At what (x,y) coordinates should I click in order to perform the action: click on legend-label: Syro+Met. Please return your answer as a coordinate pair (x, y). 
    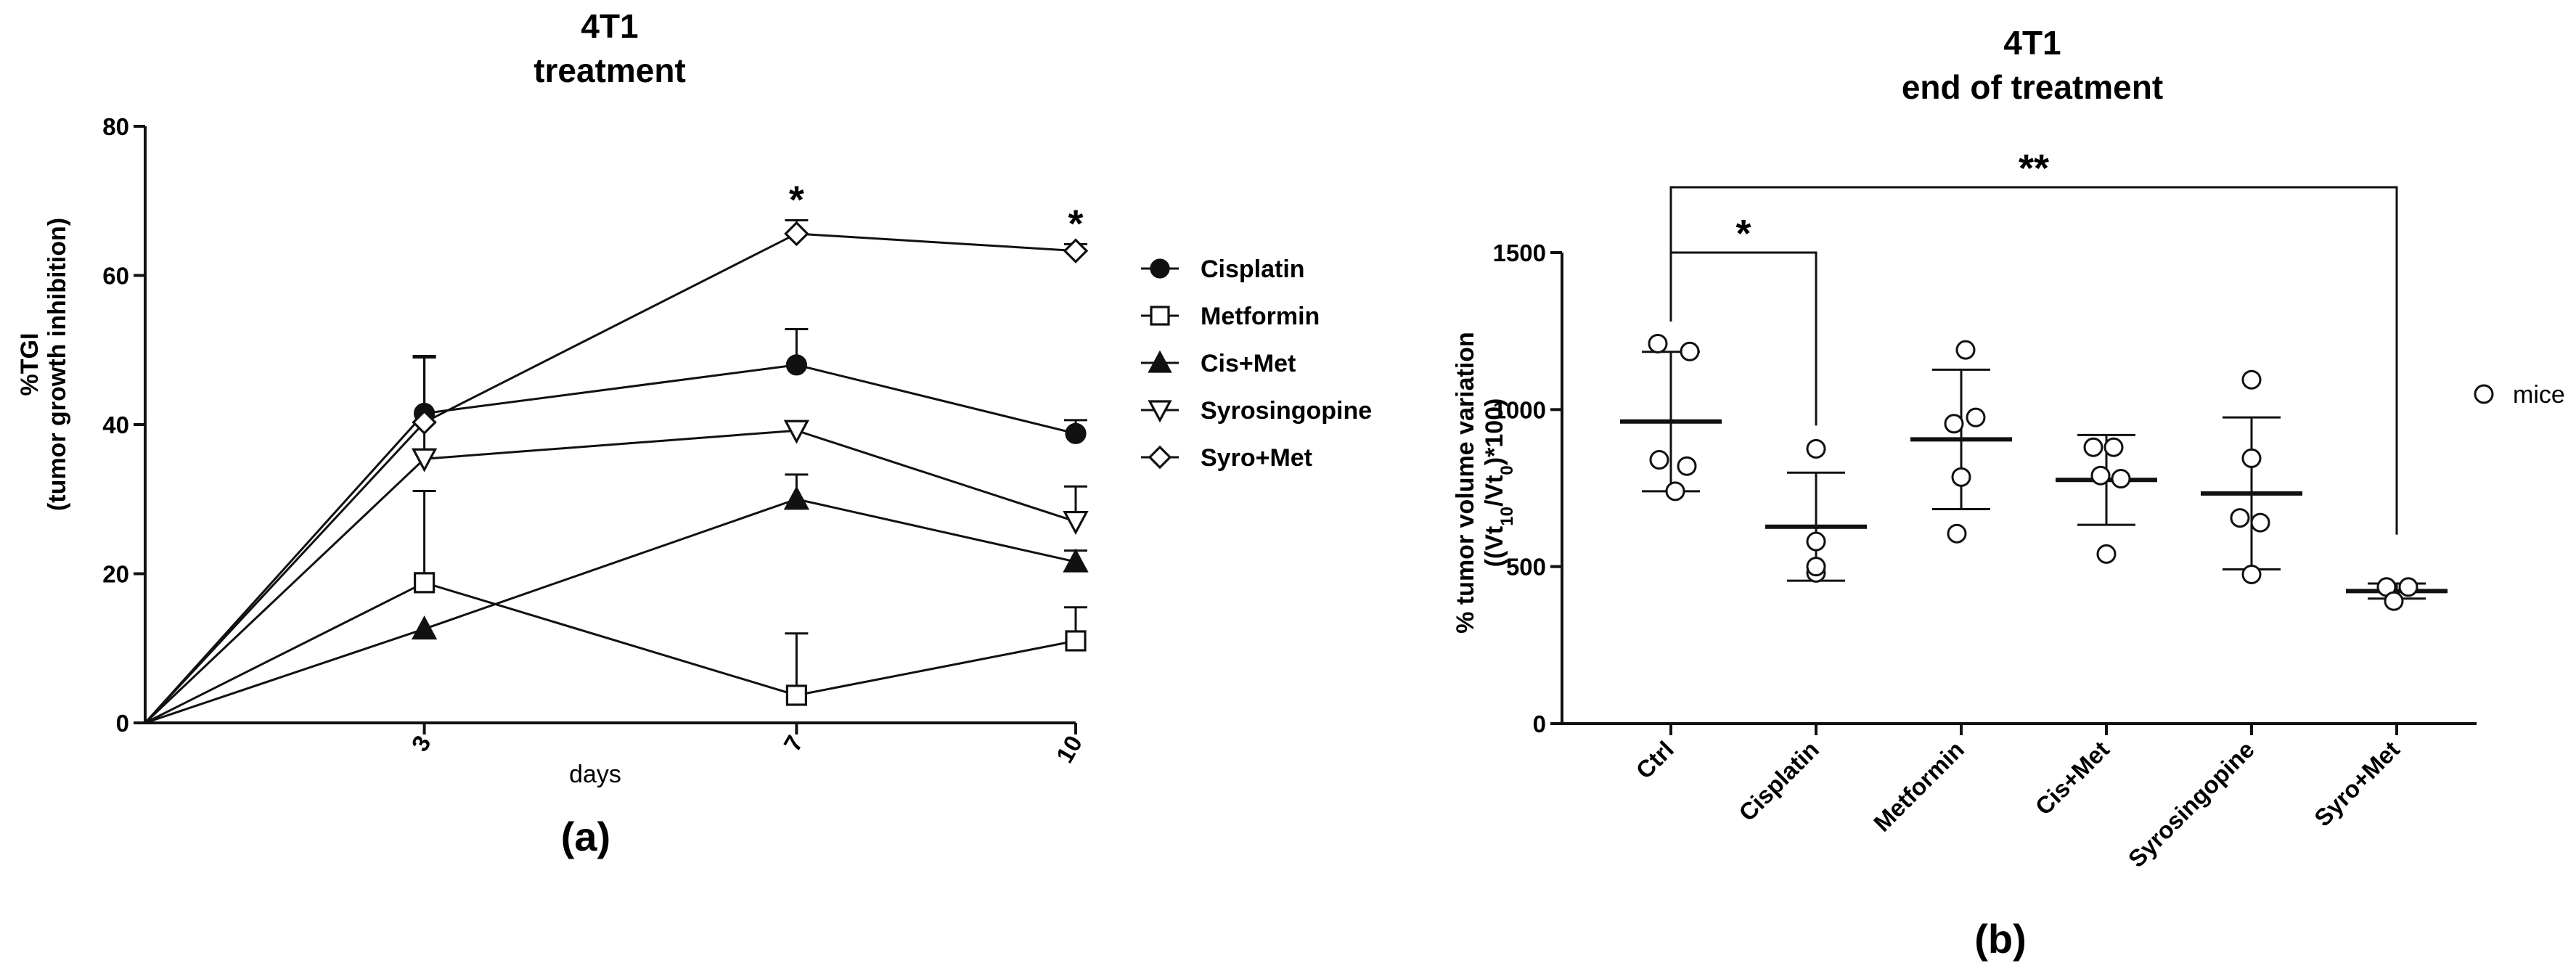
    Looking at the image, I should click on (1257, 458).